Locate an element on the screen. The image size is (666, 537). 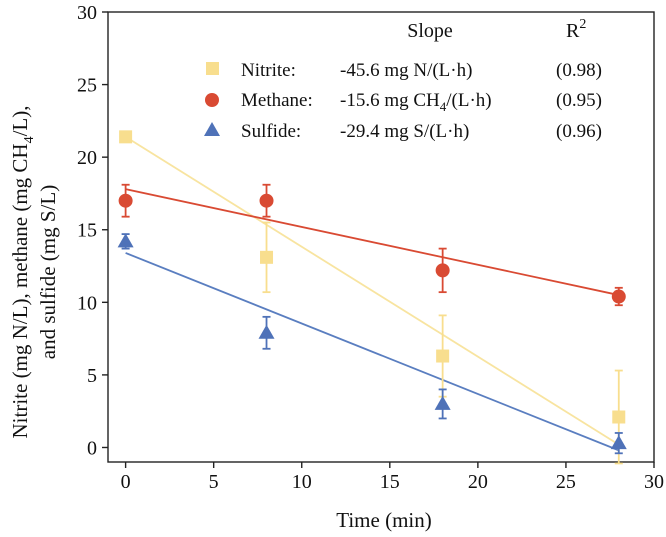
svg-text:Nitrite (mg N/L), methane (mg: Nitrite (mg N/L), methane (mg CH4/L), is located at coordinates (22, 271).